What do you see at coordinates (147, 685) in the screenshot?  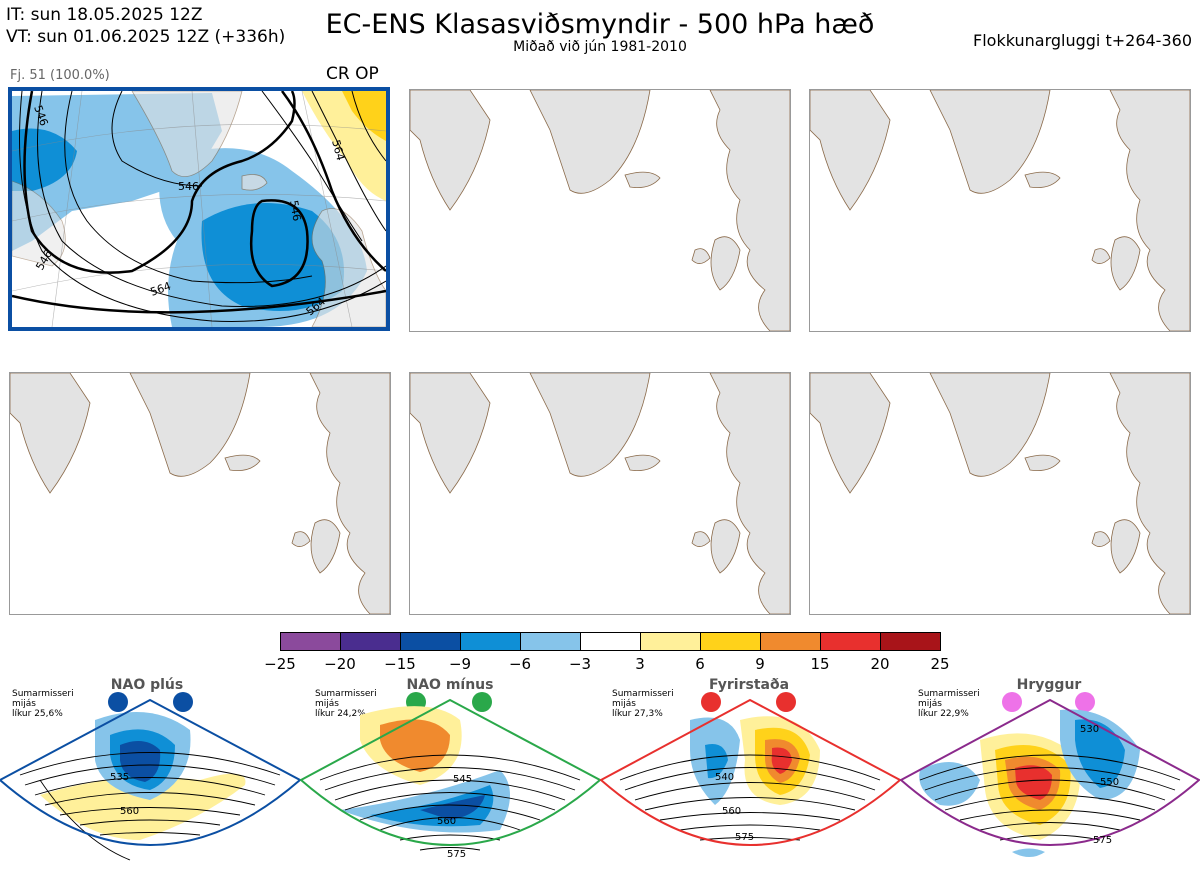 I see `regime-title-nao-plus: NAO plús` at bounding box center [147, 685].